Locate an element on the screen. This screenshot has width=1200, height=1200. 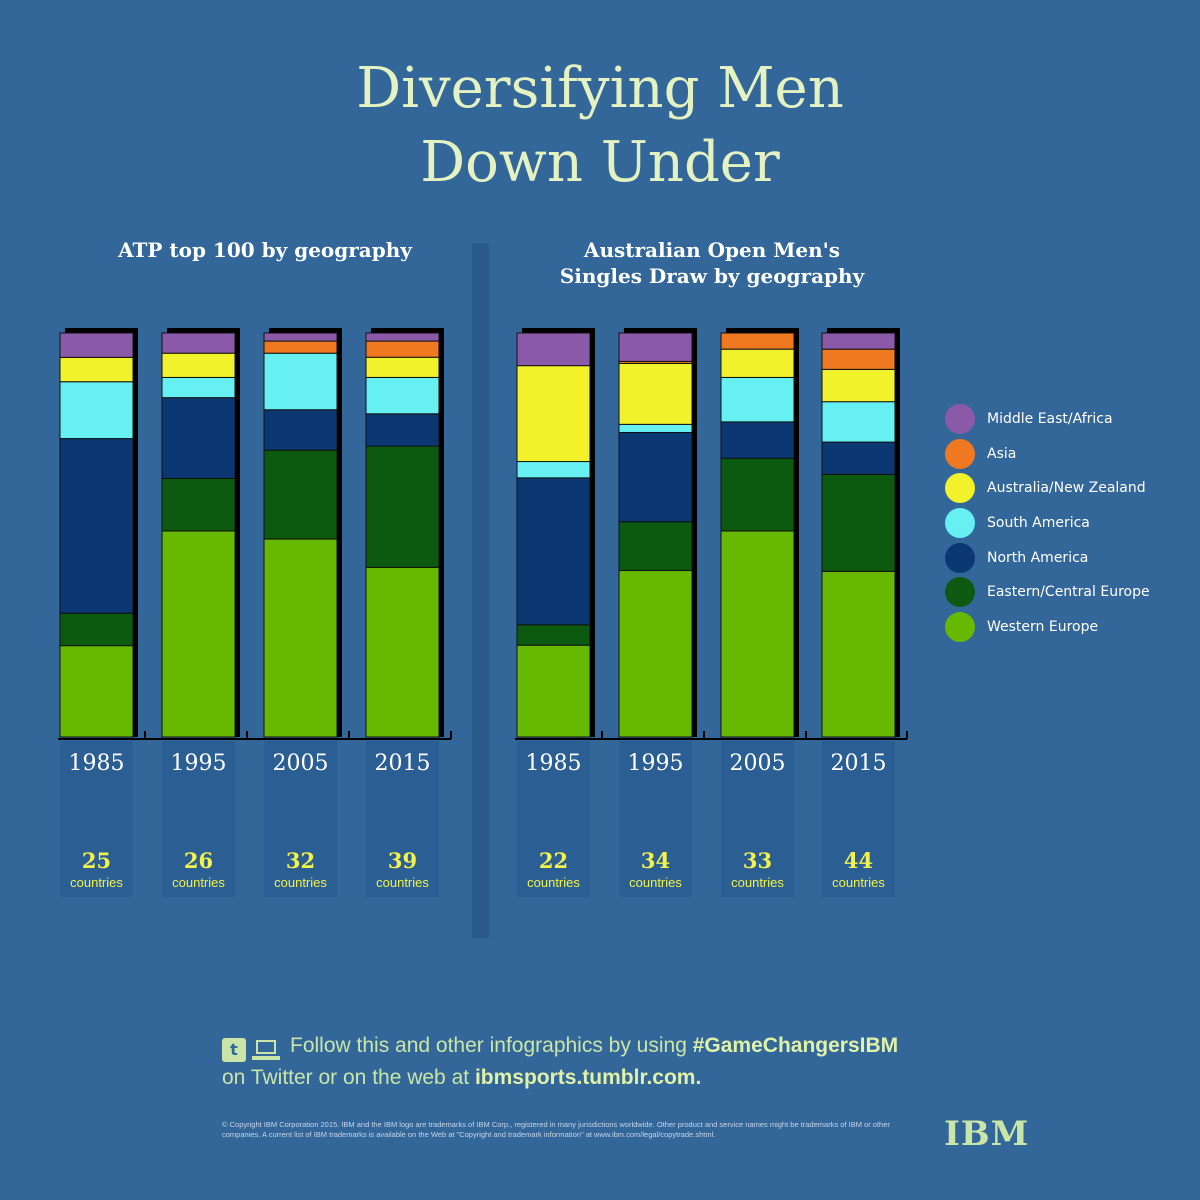
atp-bar-1995-australia-new-zealand is located at coordinates (198, 365).